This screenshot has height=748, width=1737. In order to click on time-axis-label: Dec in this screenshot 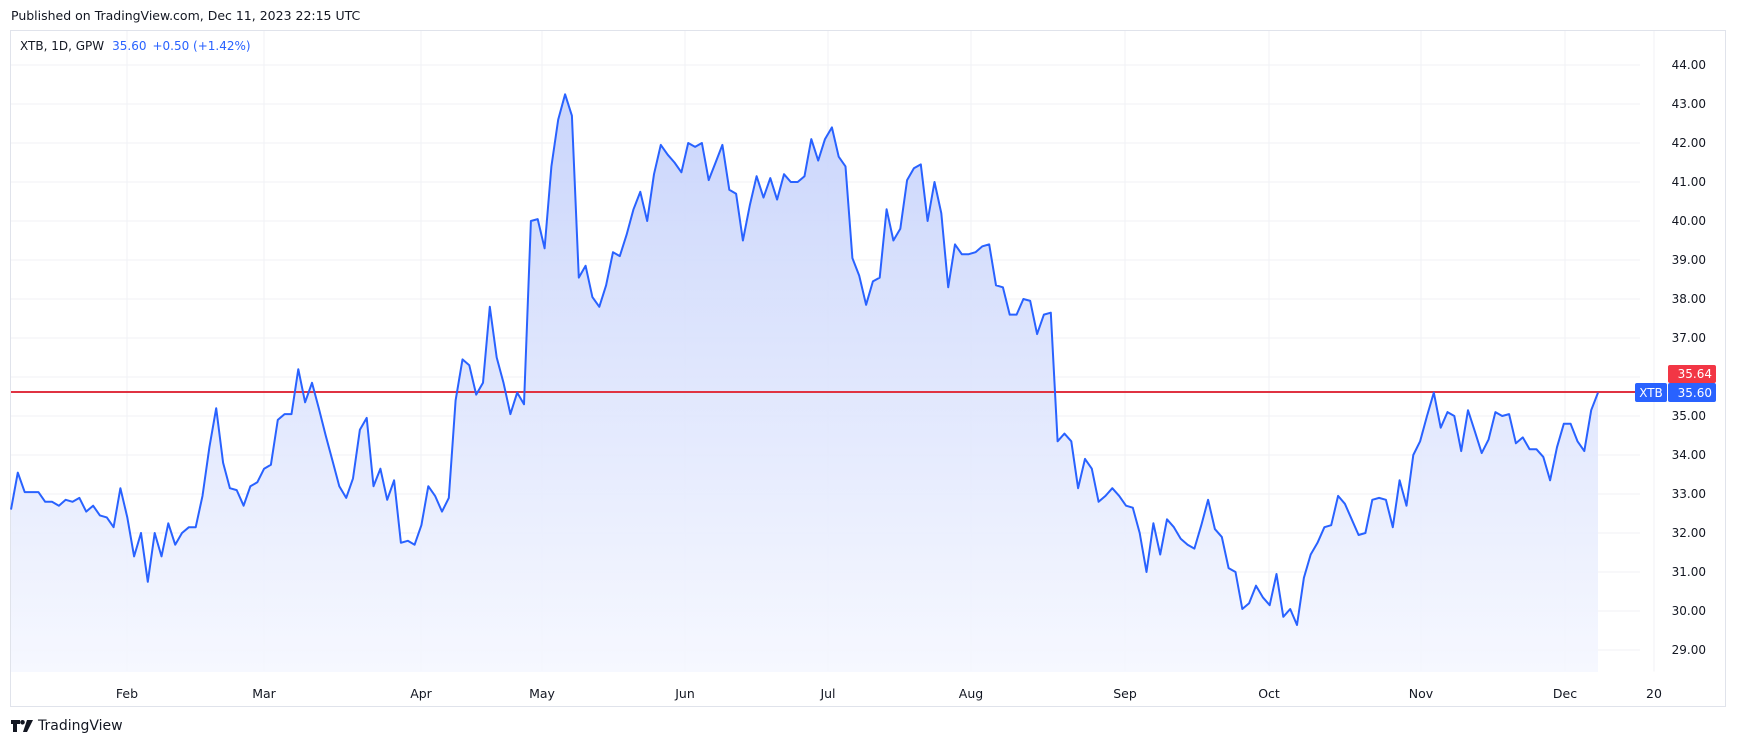, I will do `click(1565, 693)`.